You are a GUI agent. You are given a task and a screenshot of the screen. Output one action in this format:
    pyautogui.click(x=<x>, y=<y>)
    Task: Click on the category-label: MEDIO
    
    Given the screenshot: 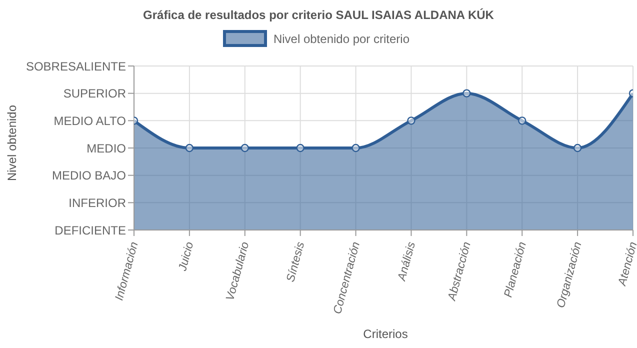 What is the action you would take?
    pyautogui.click(x=106, y=148)
    